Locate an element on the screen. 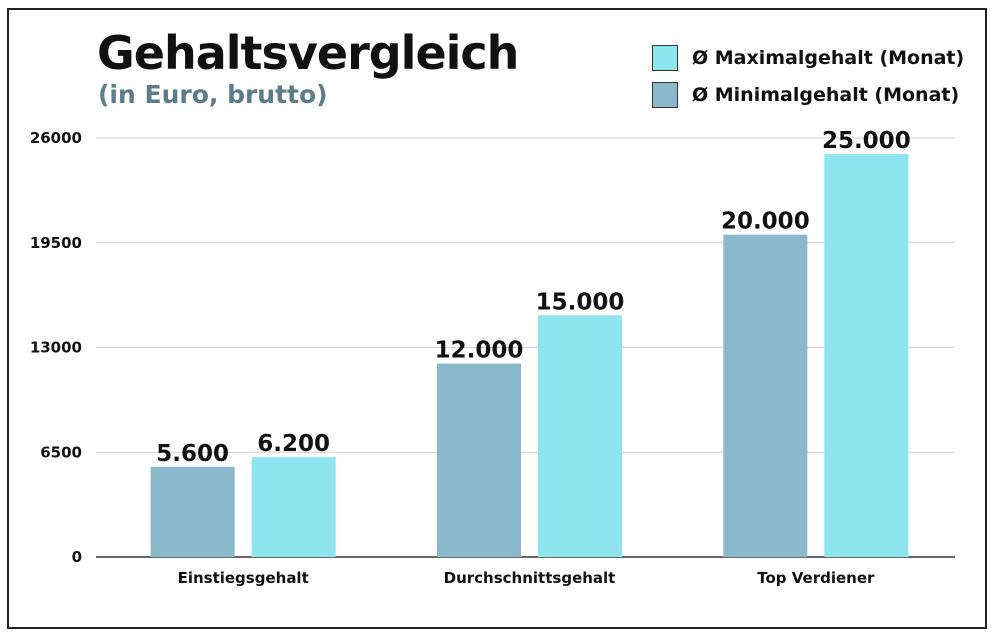  data-label: 12.000 is located at coordinates (479, 351).